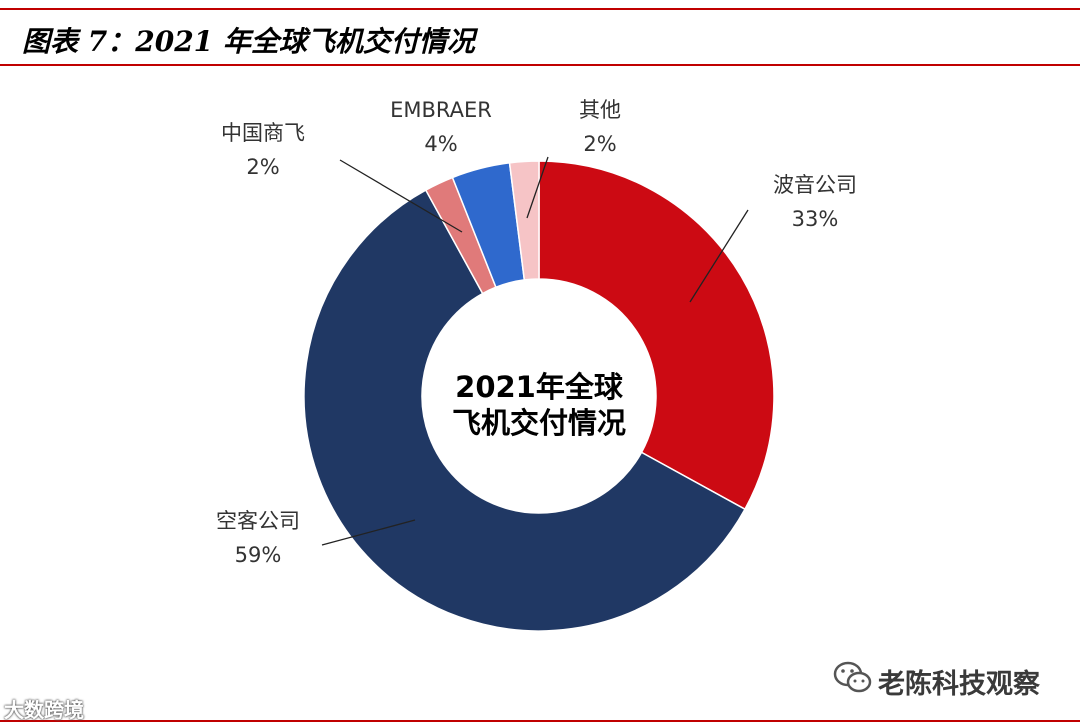  Describe the element at coordinates (539, 387) in the screenshot. I see `center-label-line1: 2021年全球` at that location.